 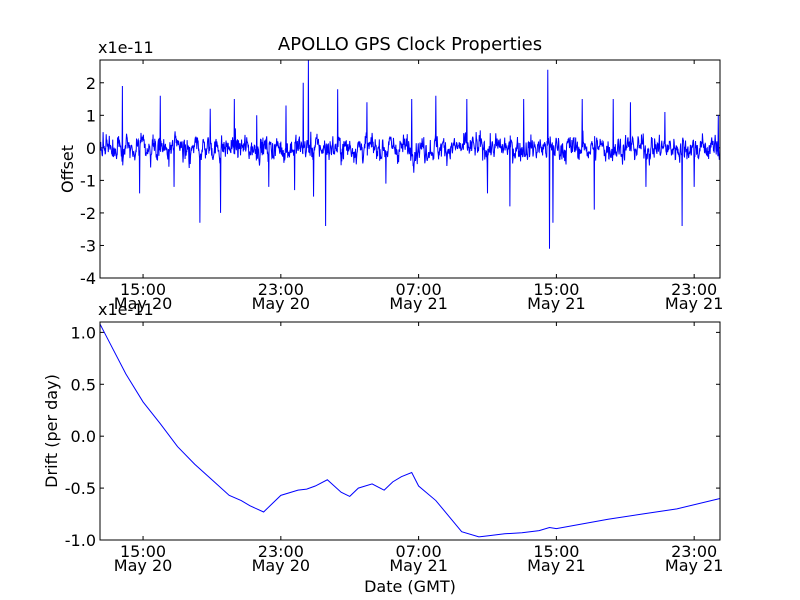 I want to click on y-tick-label: -0.5, so click(x=80, y=488).